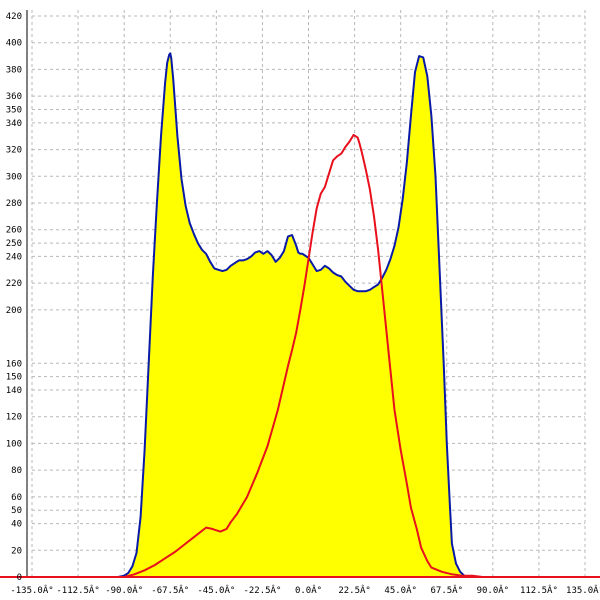  Describe the element at coordinates (539, 590) in the screenshot. I see `x-tick-label: 112.5Â°` at that location.